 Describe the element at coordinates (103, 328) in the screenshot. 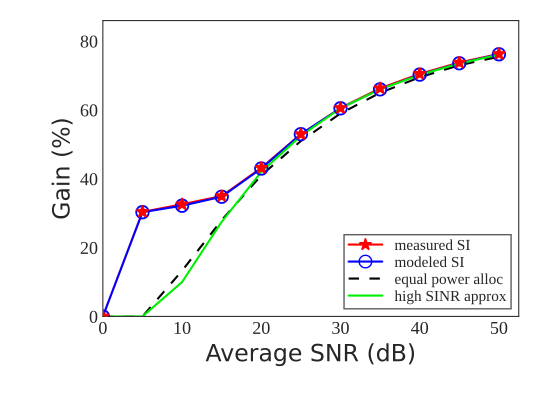

I see `x-tick-label: 0` at that location.